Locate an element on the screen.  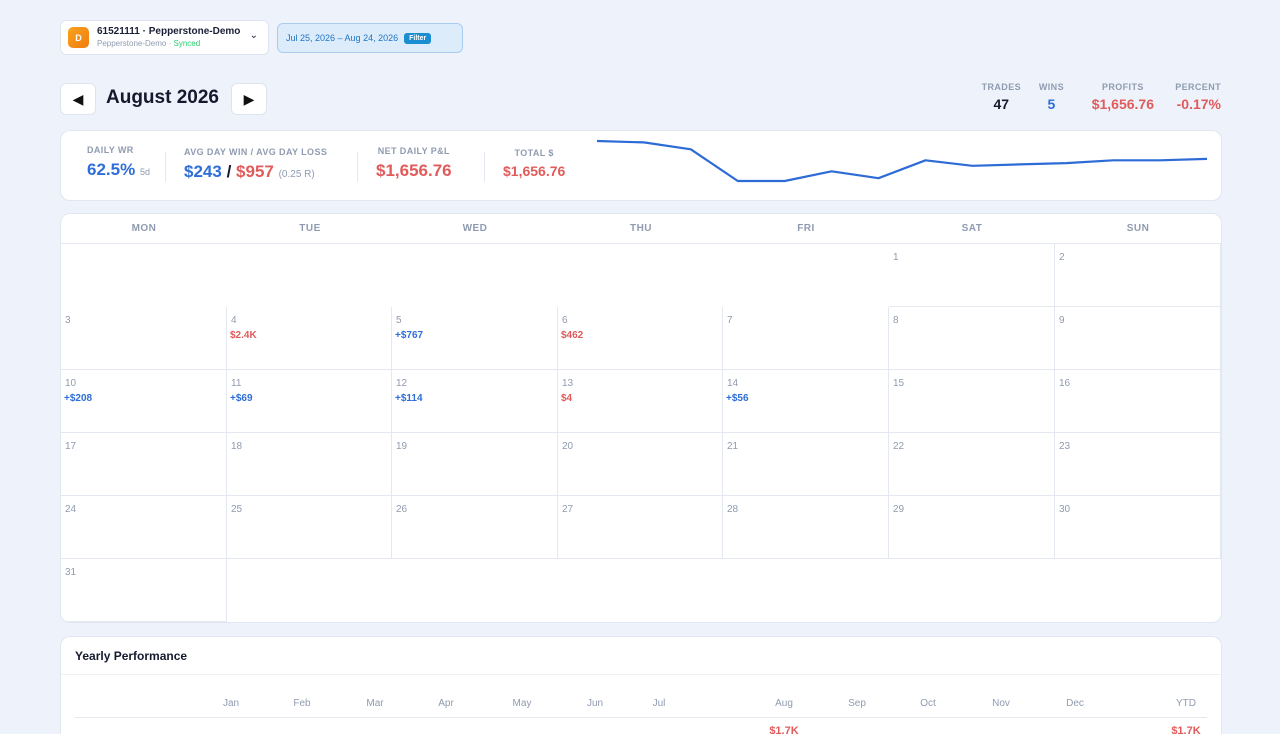
day-number: 7 is located at coordinates (730, 320).